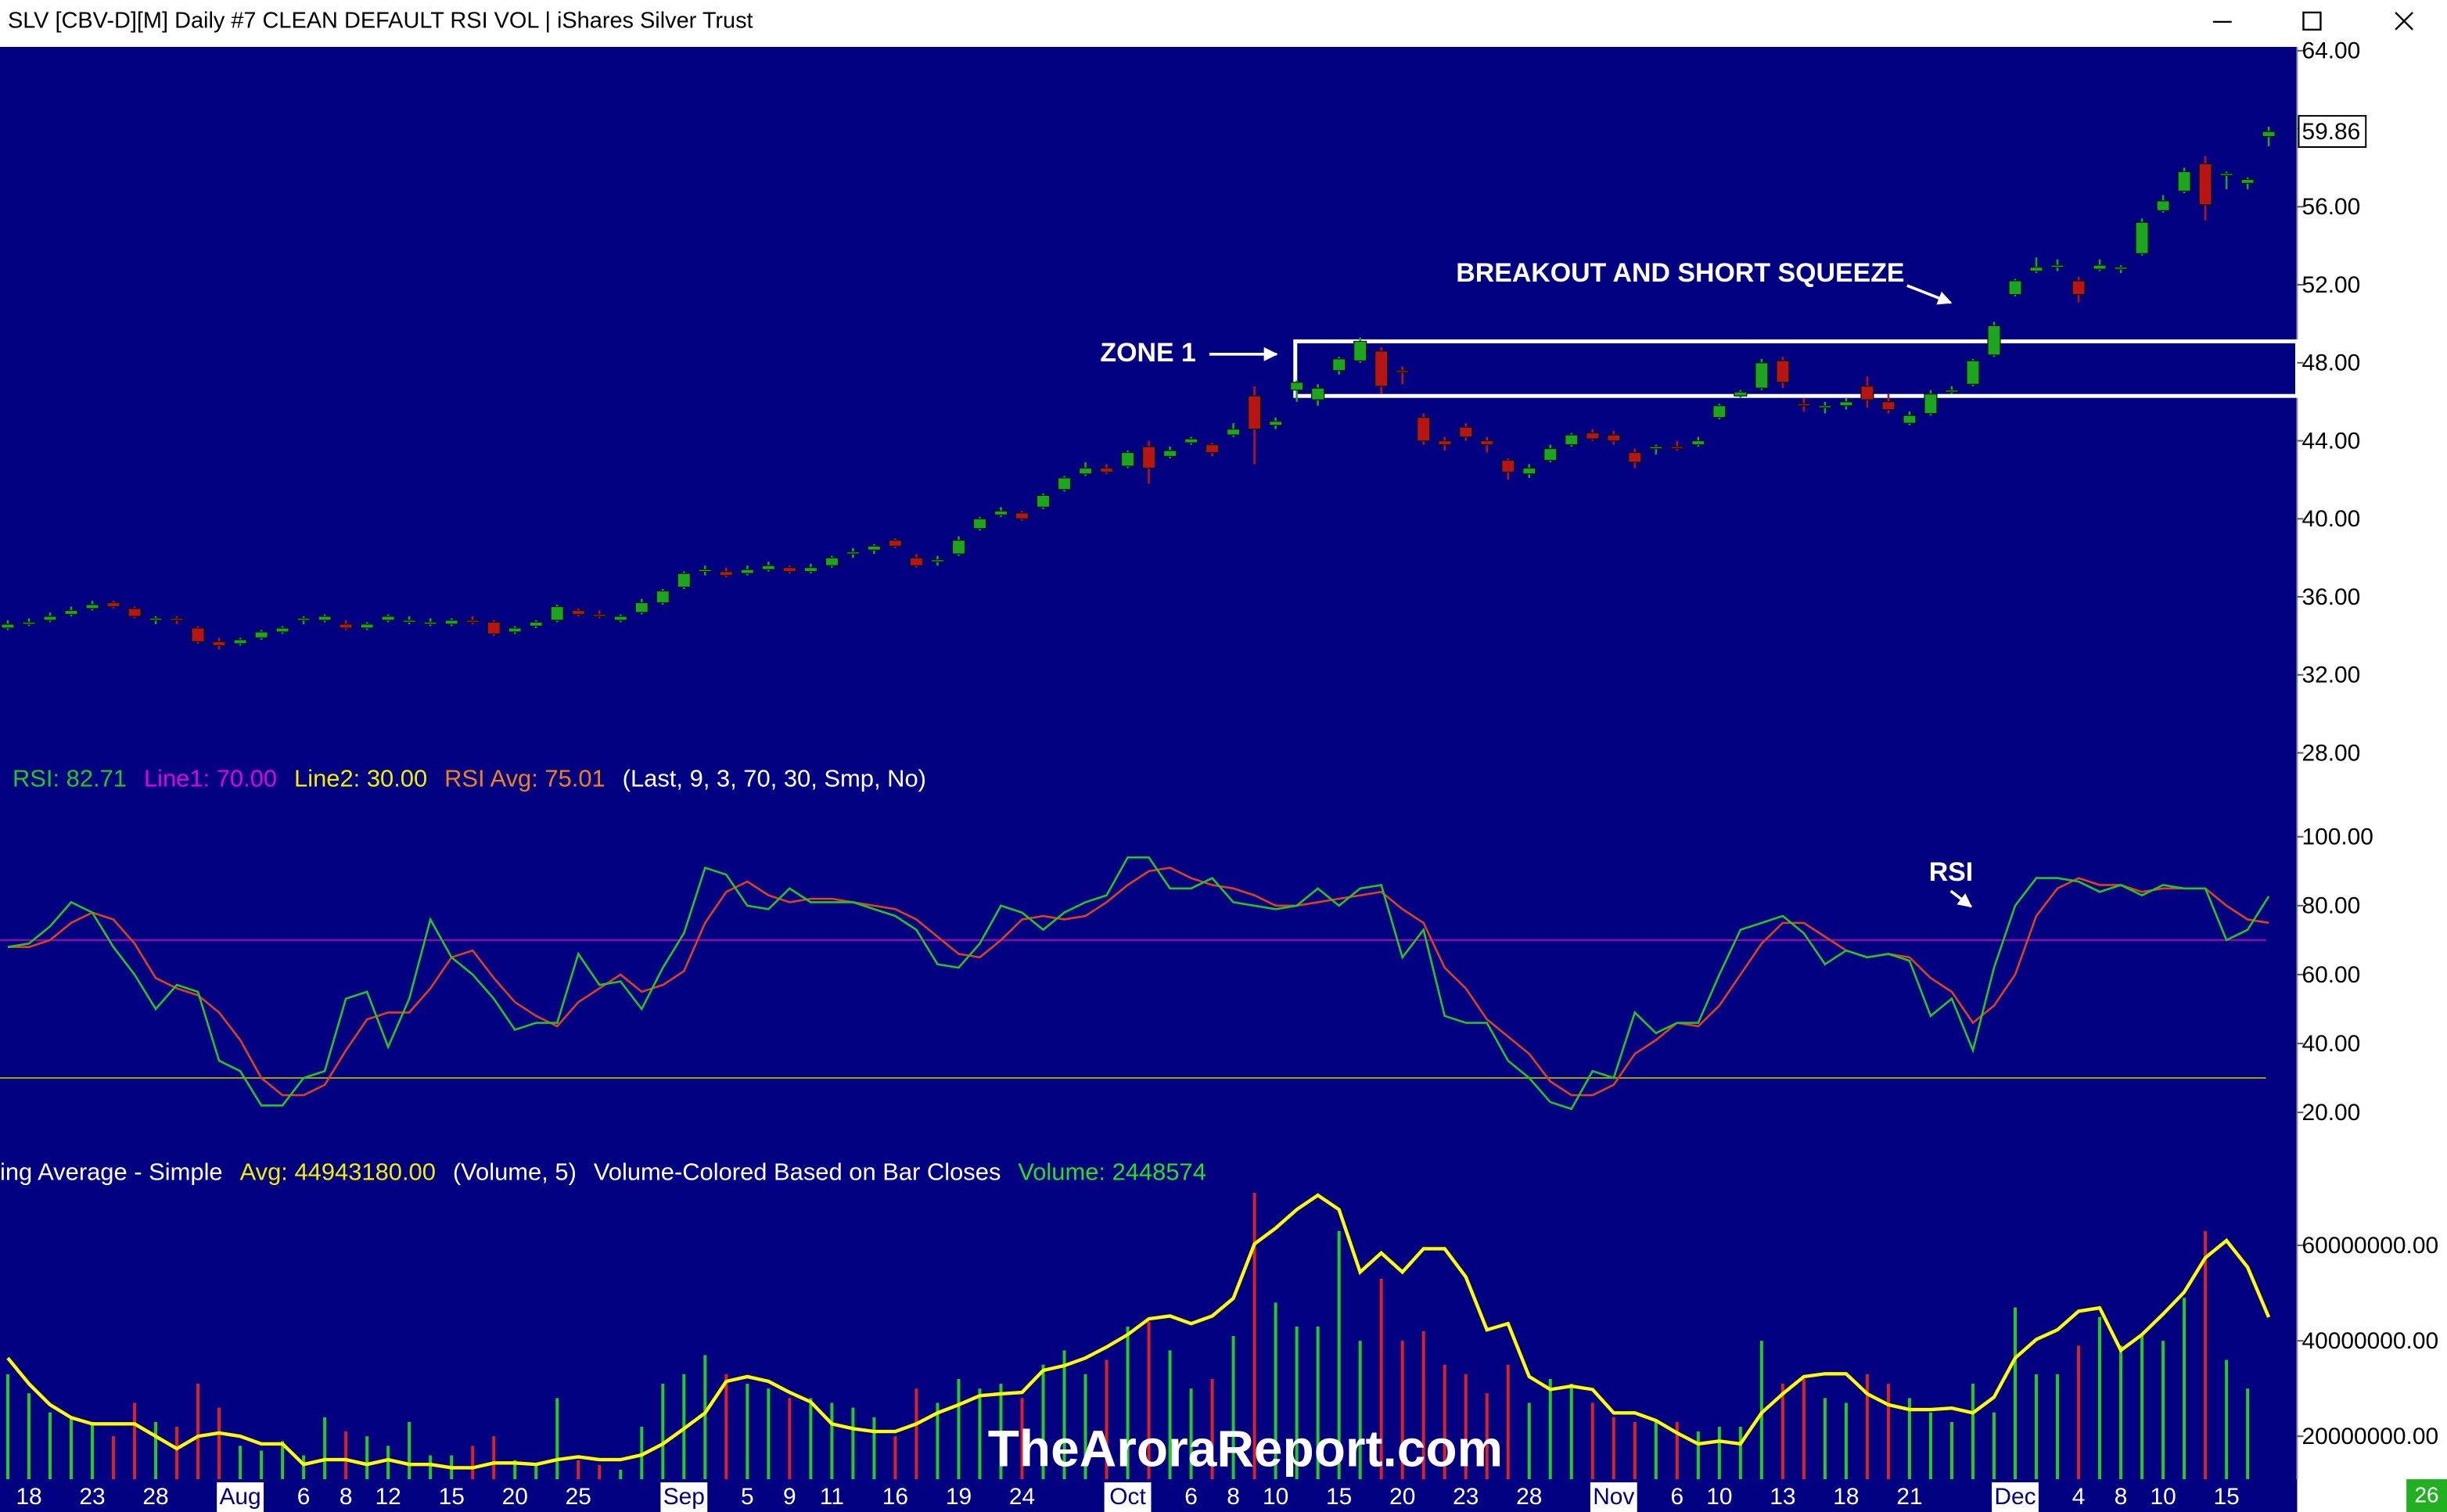  I want to click on x-tick-label: 12, so click(388, 1497).